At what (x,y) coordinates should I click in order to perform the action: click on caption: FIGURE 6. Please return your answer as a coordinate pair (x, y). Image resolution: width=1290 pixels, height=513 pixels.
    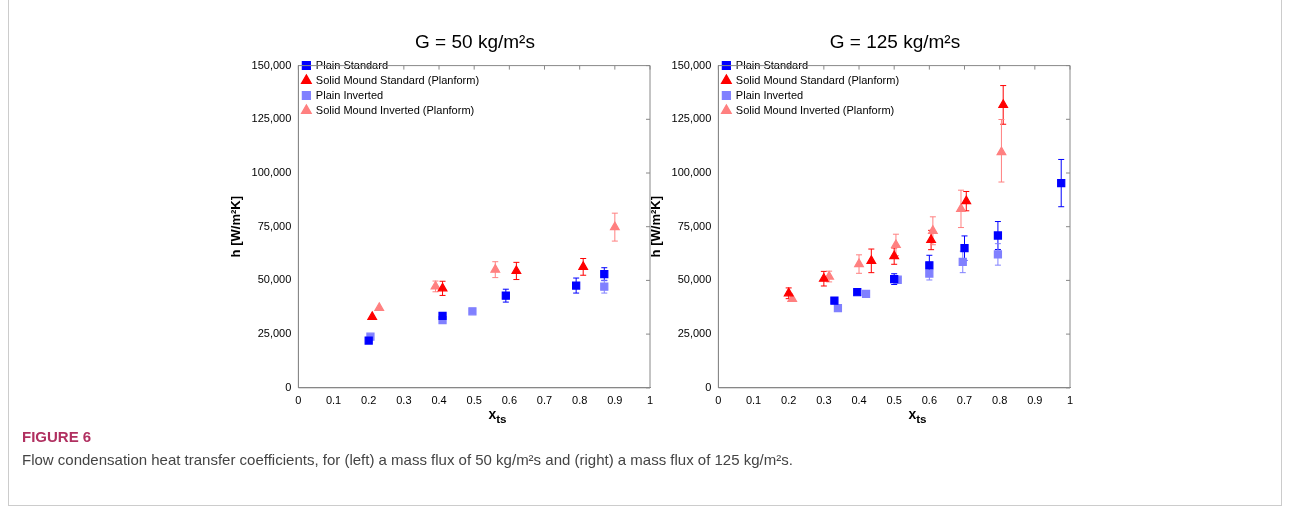
    Looking at the image, I should click on (57, 436).